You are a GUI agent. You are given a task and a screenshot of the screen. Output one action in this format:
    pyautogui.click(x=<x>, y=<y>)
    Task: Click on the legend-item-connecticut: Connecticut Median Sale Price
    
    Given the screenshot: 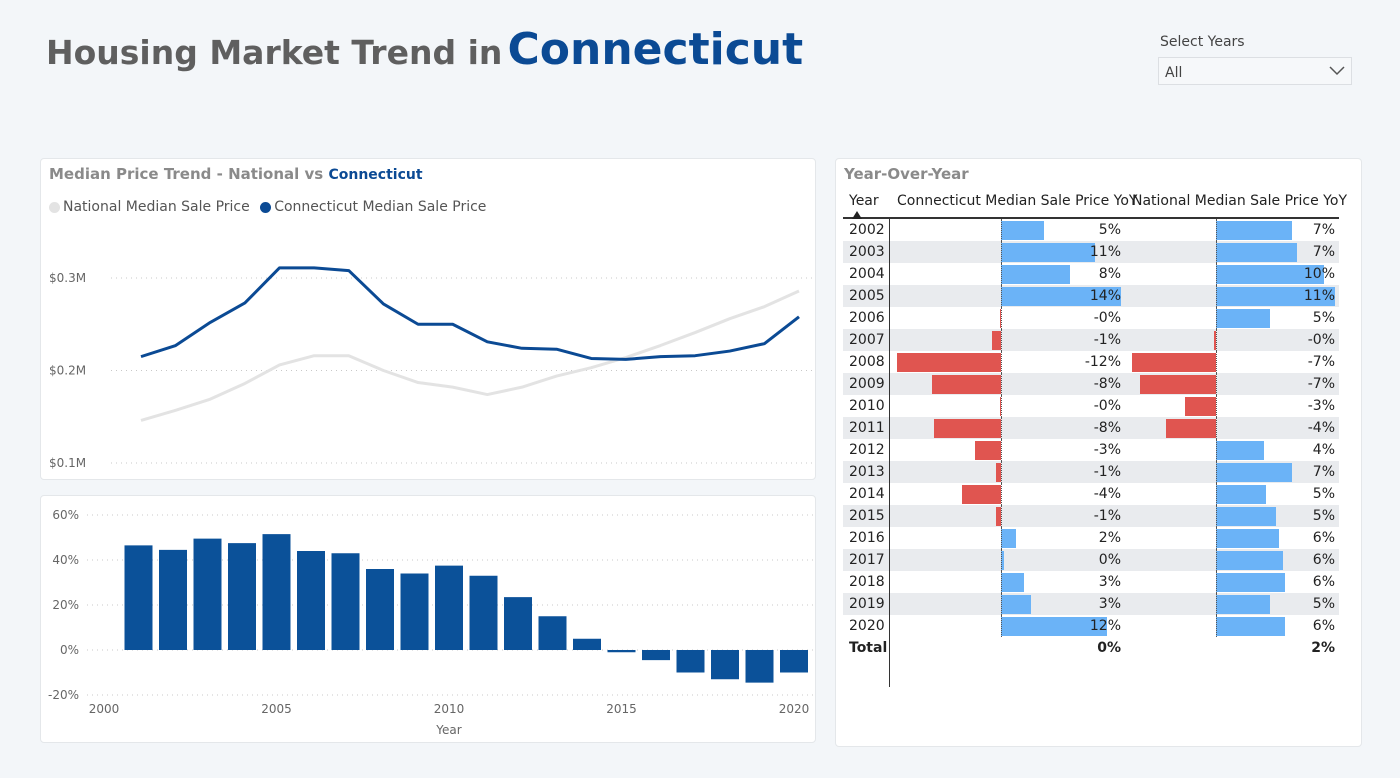 What is the action you would take?
    pyautogui.click(x=373, y=207)
    